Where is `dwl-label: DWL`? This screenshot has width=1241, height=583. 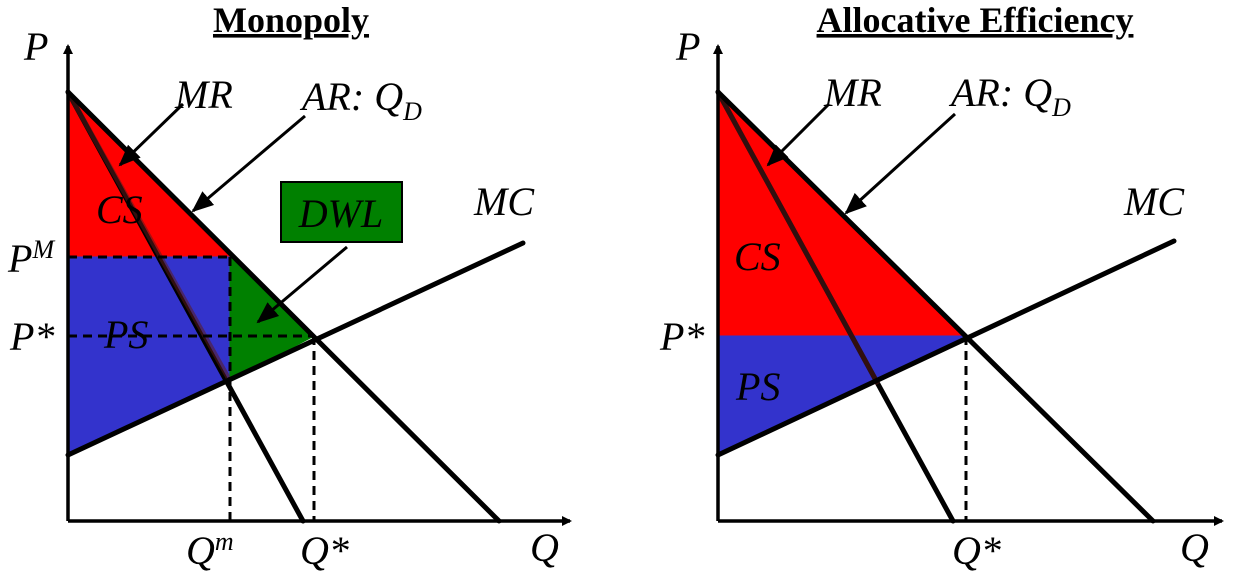
dwl-label: DWL is located at coordinates (340, 213).